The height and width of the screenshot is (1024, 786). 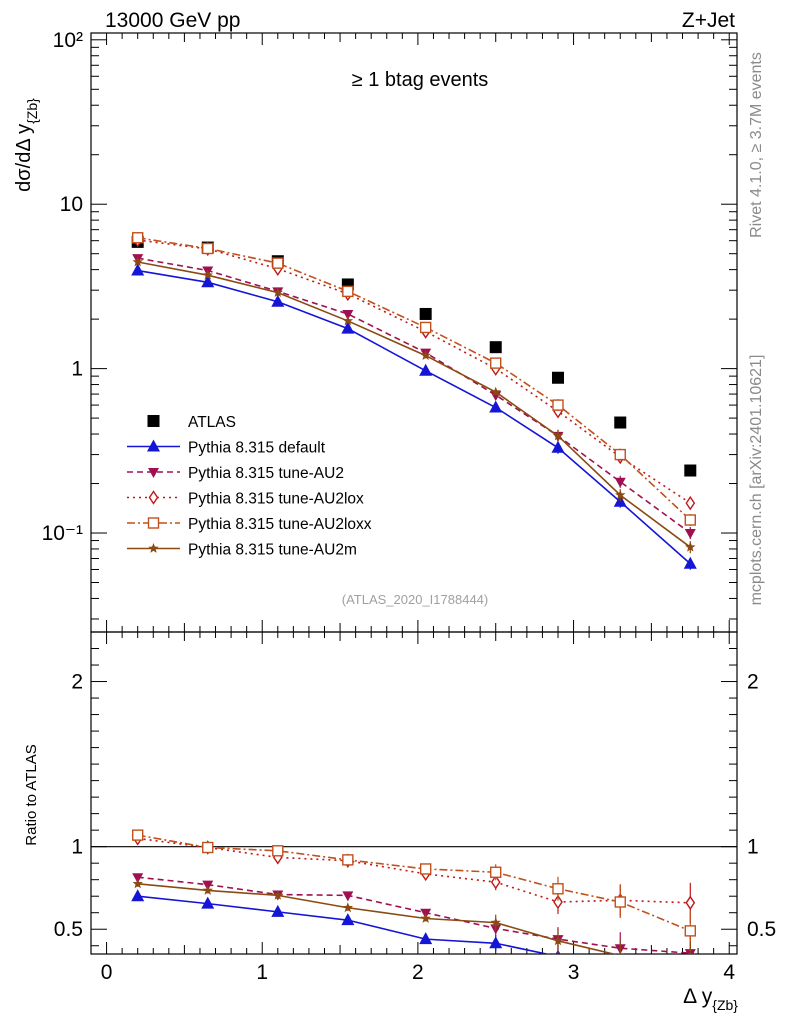 I want to click on y-tick-label-main: 10⁻¹, so click(x=62, y=533).